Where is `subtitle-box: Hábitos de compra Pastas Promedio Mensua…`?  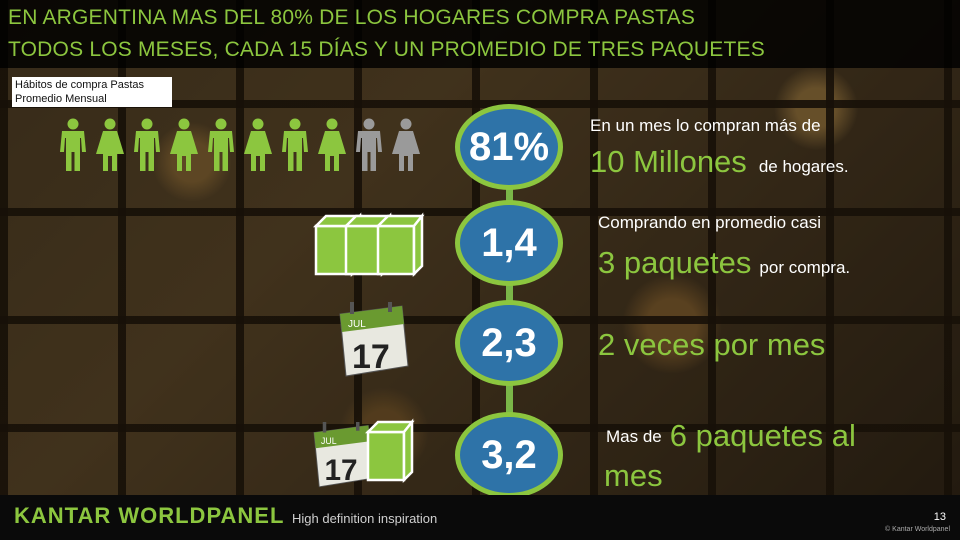
subtitle-box: Hábitos de compra Pastas Promedio Mensua… is located at coordinates (92, 92).